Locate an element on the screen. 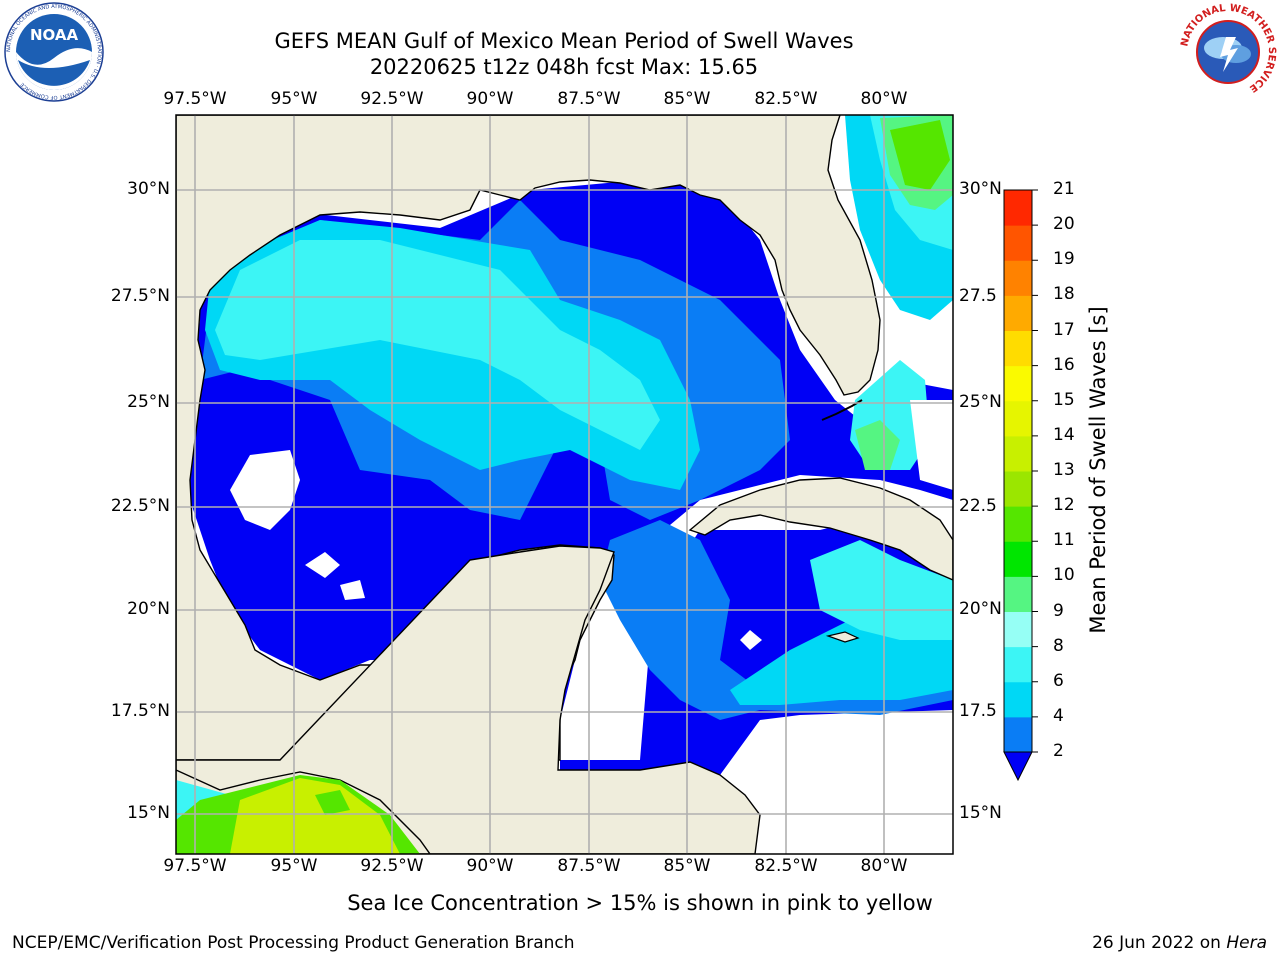  colorbar is located at coordinates (1020, 485).